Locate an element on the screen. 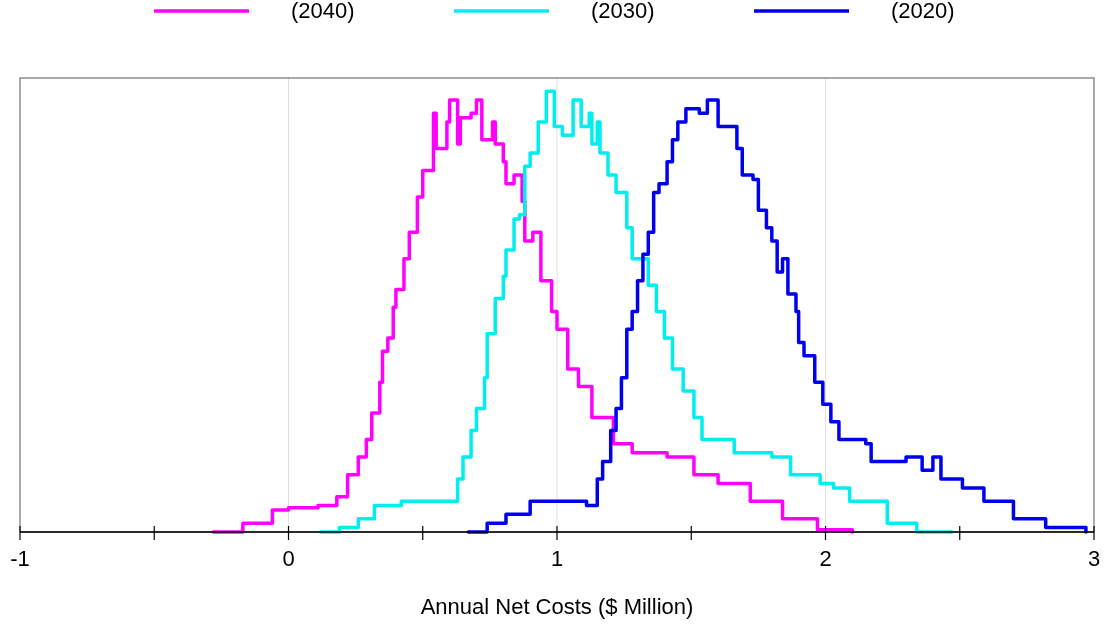  legend-label: (2030) is located at coordinates (623, 11).